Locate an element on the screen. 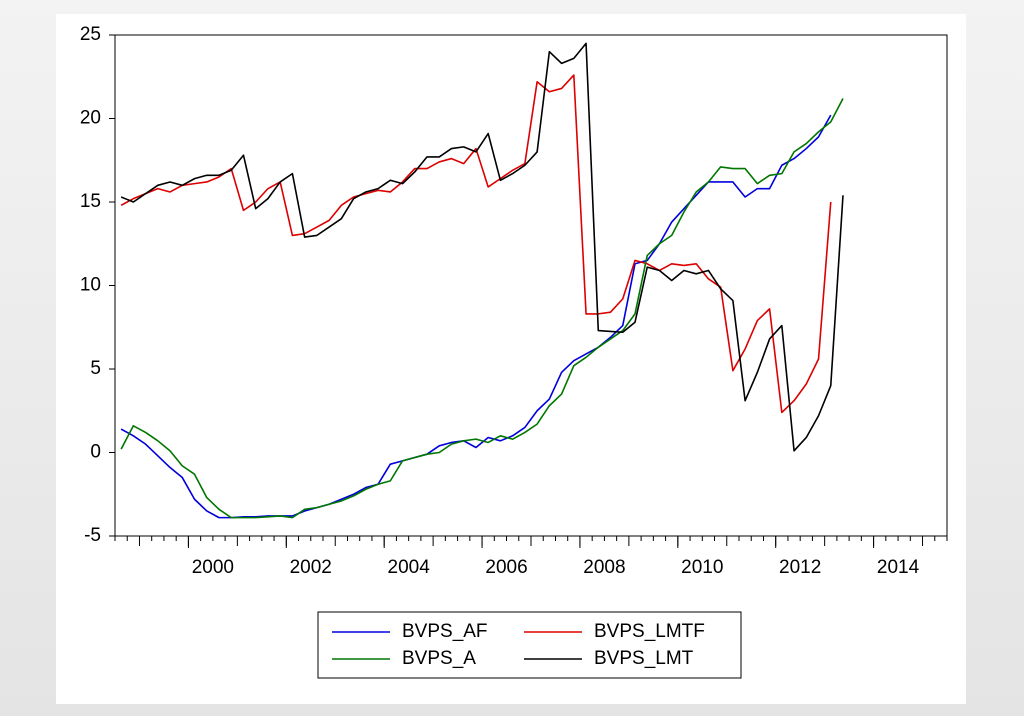  x-tick-label: 2006 is located at coordinates (506, 567).